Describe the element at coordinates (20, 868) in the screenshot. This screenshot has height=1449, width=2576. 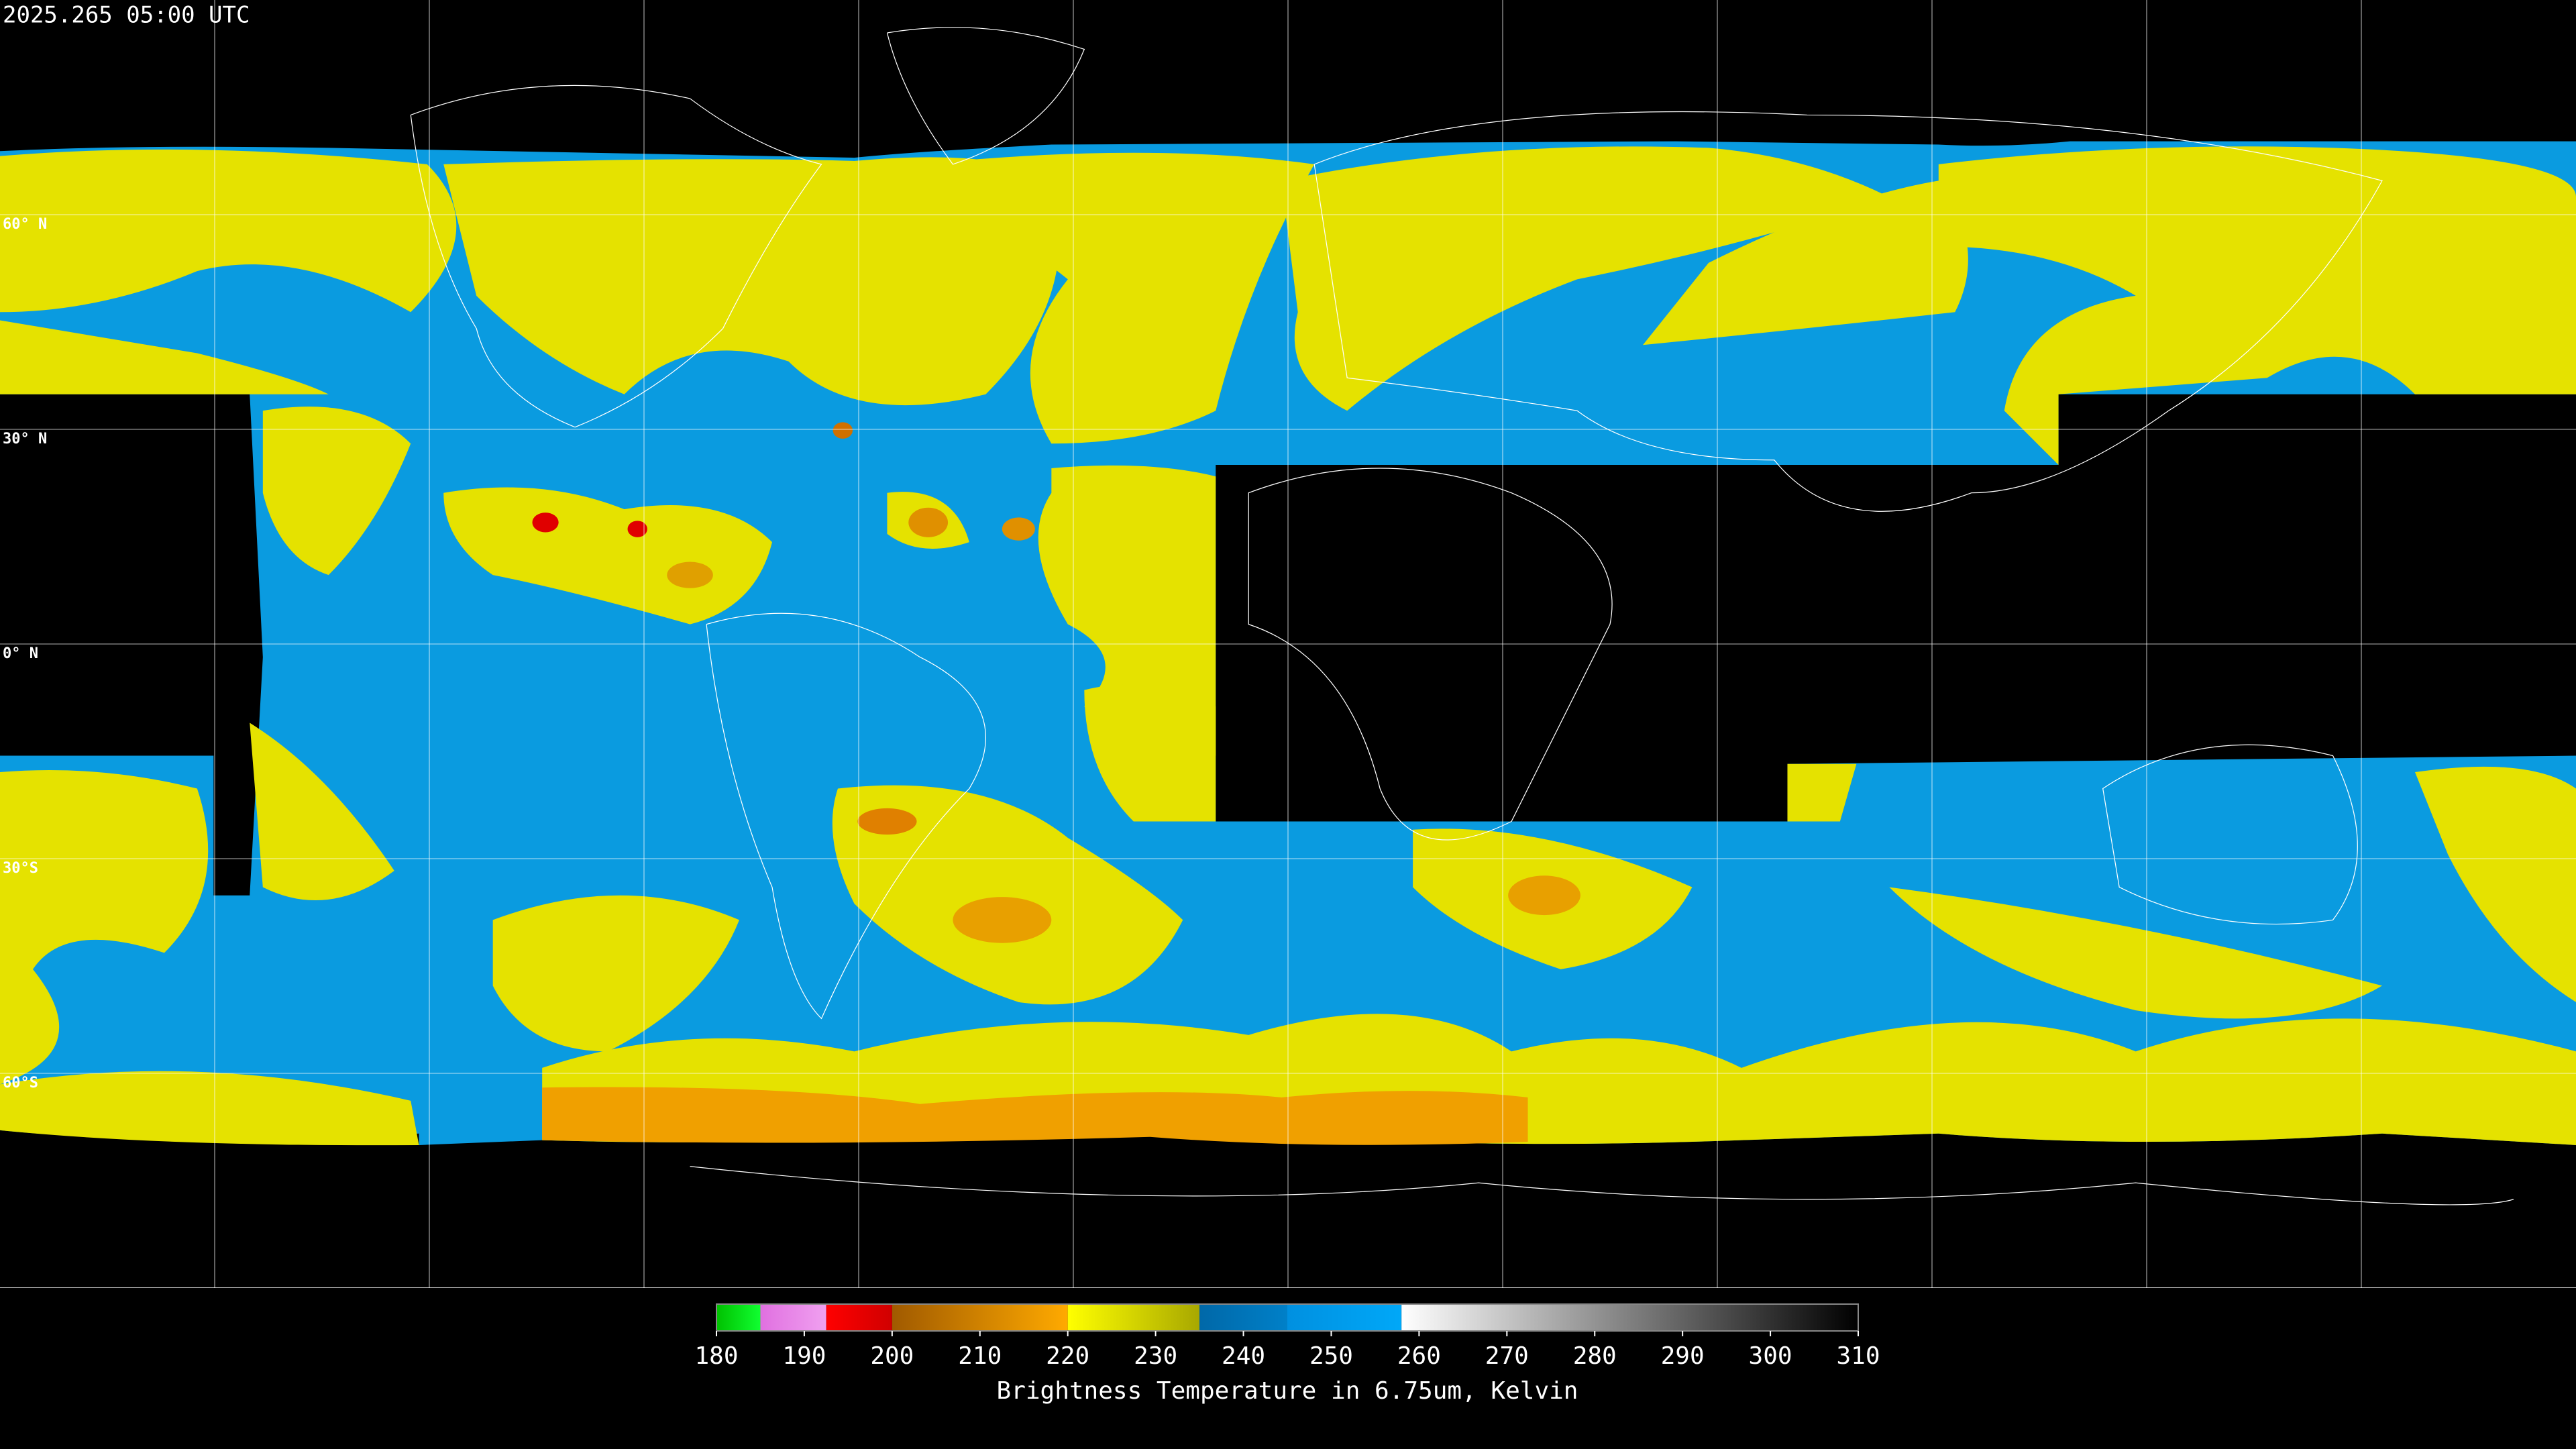
I see `latitude-label: 30°S` at that location.